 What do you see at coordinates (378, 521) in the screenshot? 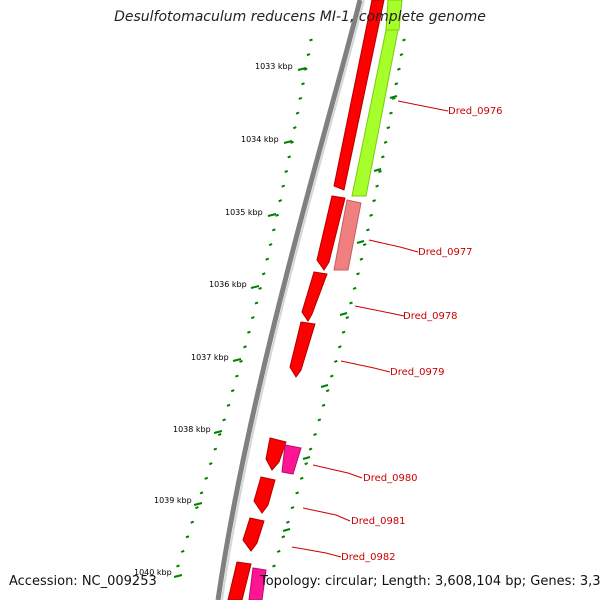
I see `gene-label: Dred_0981` at bounding box center [378, 521].